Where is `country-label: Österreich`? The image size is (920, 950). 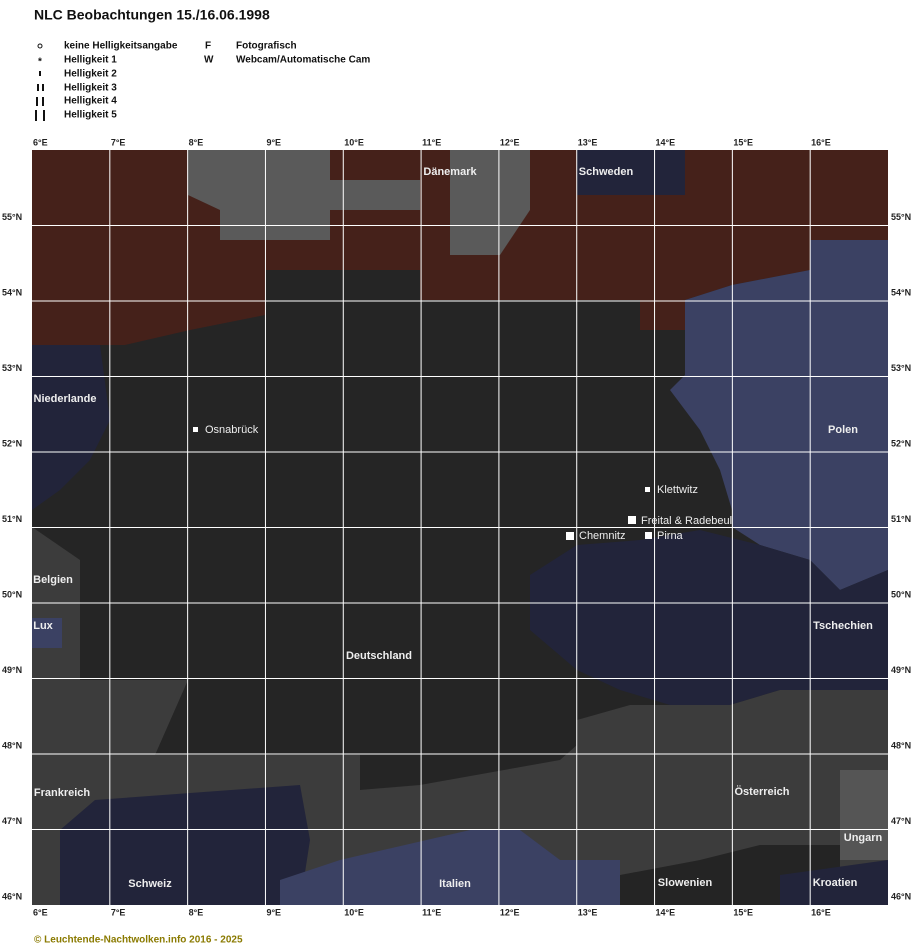 country-label: Österreich is located at coordinates (761, 791).